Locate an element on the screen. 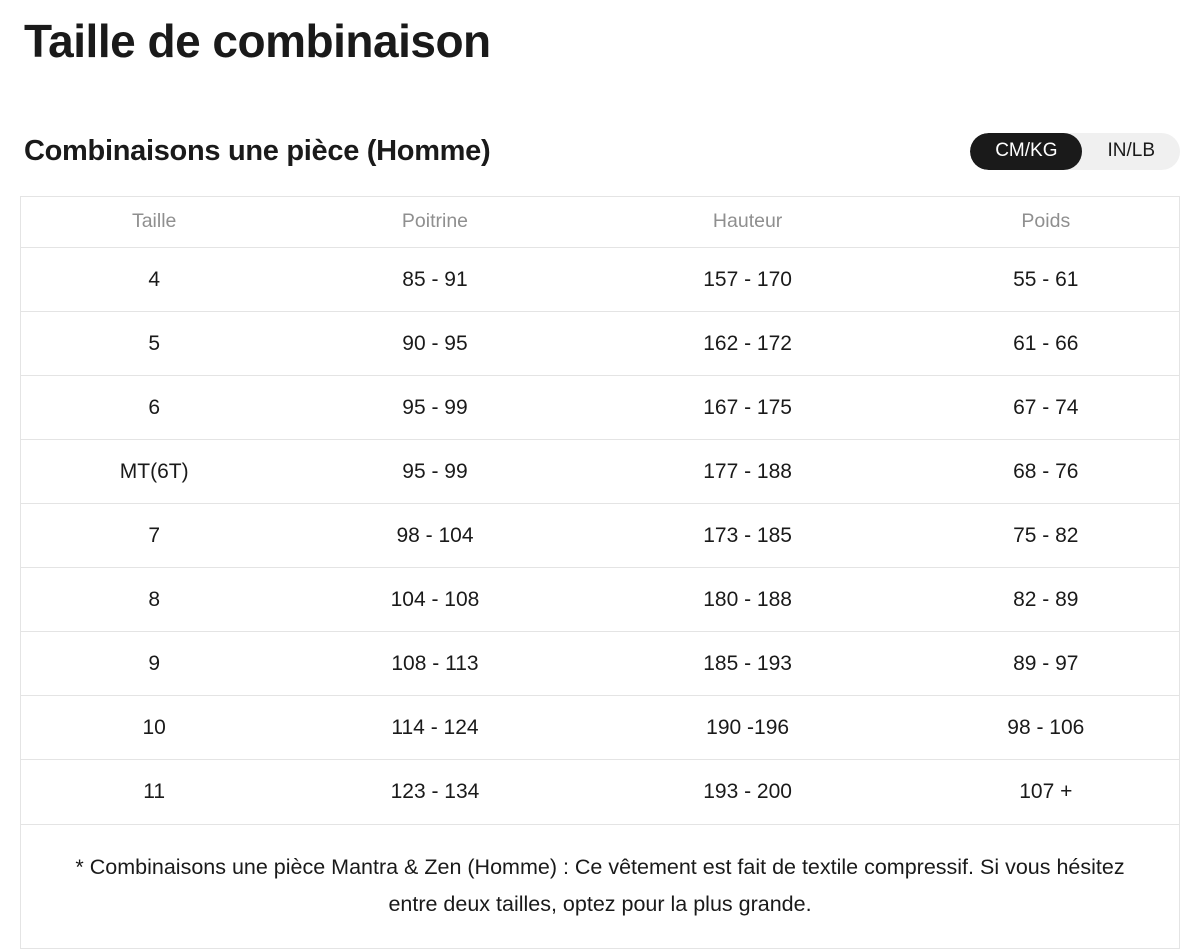  column-header-hauteur: Hauteur is located at coordinates (747, 222).